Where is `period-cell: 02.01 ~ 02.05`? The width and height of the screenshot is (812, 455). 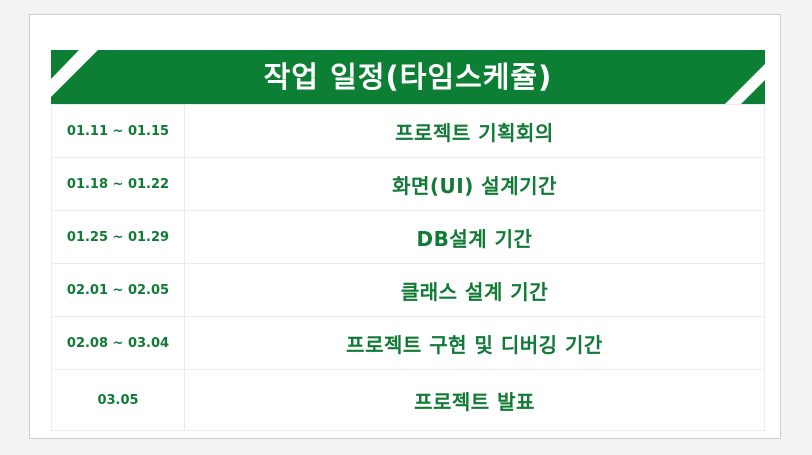 period-cell: 02.01 ~ 02.05 is located at coordinates (118, 290).